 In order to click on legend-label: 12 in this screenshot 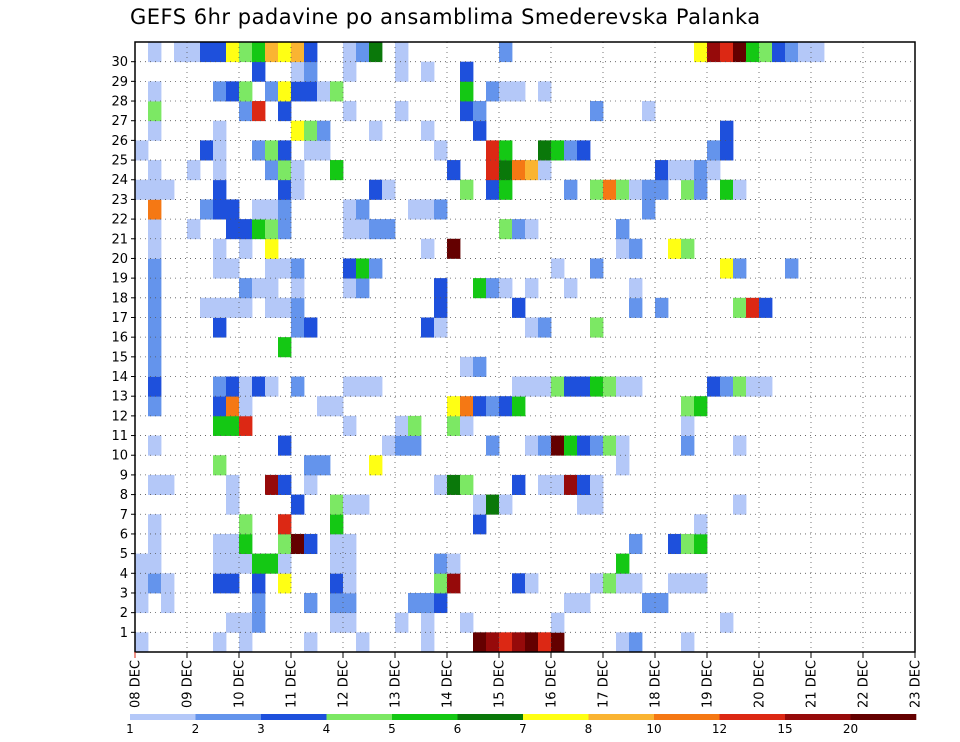, I will do `click(719, 729)`.